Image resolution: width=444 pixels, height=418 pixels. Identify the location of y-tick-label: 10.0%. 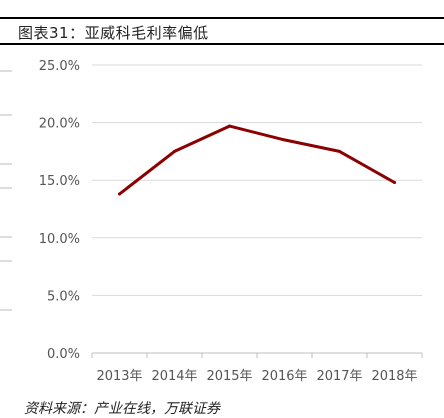
(59, 239).